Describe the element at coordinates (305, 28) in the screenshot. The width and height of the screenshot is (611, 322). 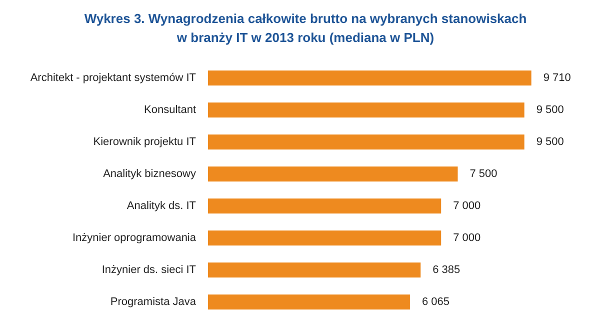
I see `chart-title: Wykres 3. Wynagrodzenia całkowite brutto na wybranych stanowiskach w branży IT w 2013 roku (mediana w PLN)` at that location.